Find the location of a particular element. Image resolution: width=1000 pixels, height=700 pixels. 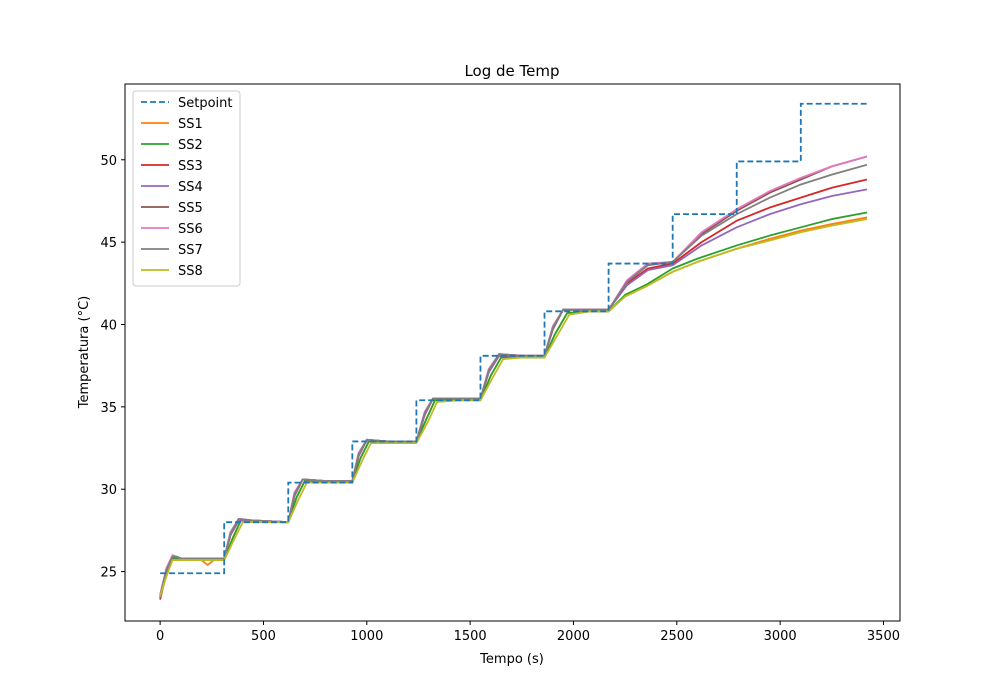

x-tick-label: 0 is located at coordinates (160, 636).